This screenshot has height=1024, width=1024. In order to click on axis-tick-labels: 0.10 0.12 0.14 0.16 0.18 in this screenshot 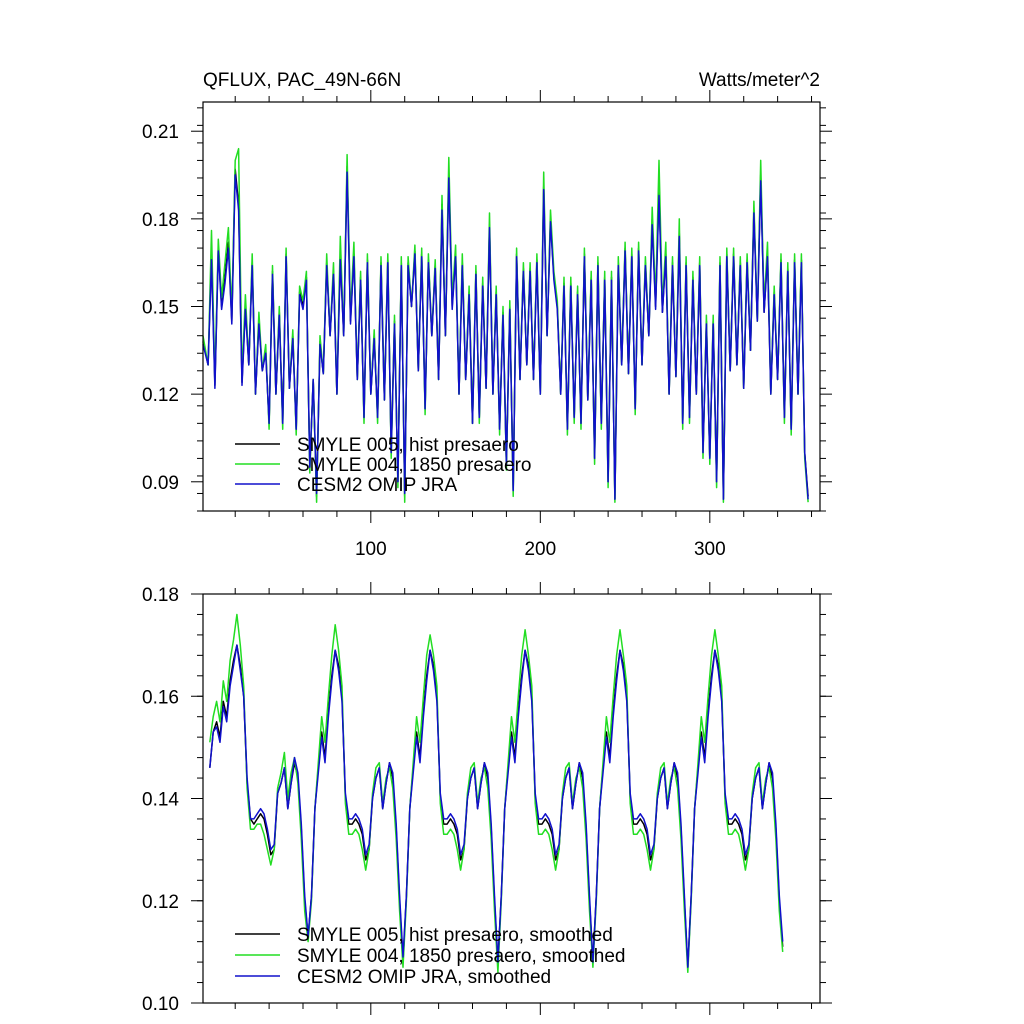, I will do `click(160, 800)`.